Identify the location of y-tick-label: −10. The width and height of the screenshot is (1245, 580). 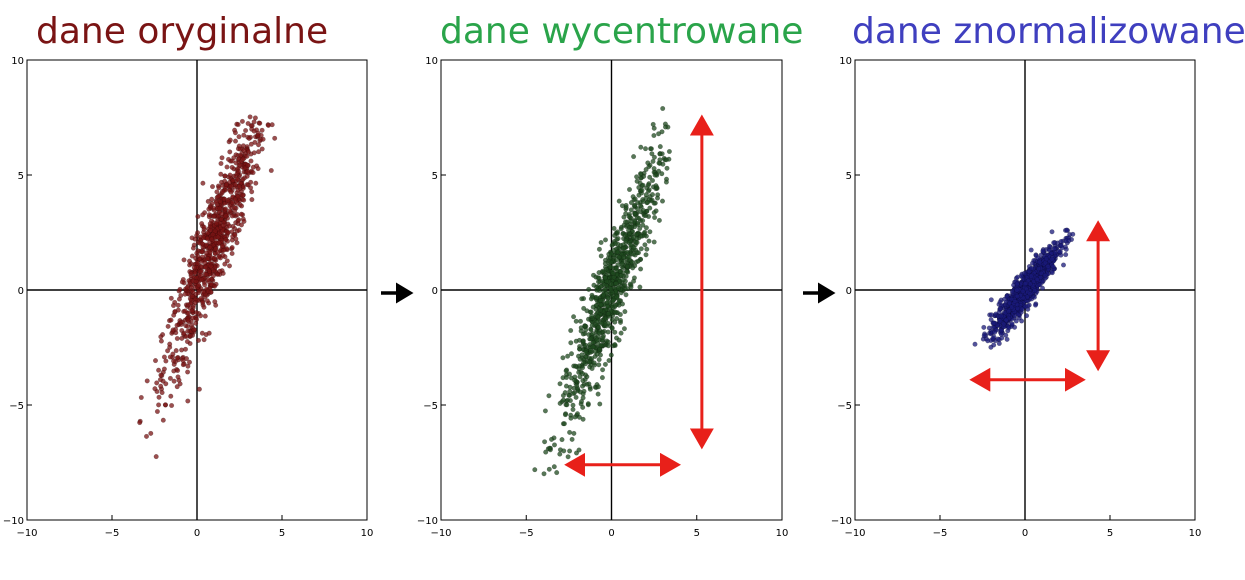
(427, 521).